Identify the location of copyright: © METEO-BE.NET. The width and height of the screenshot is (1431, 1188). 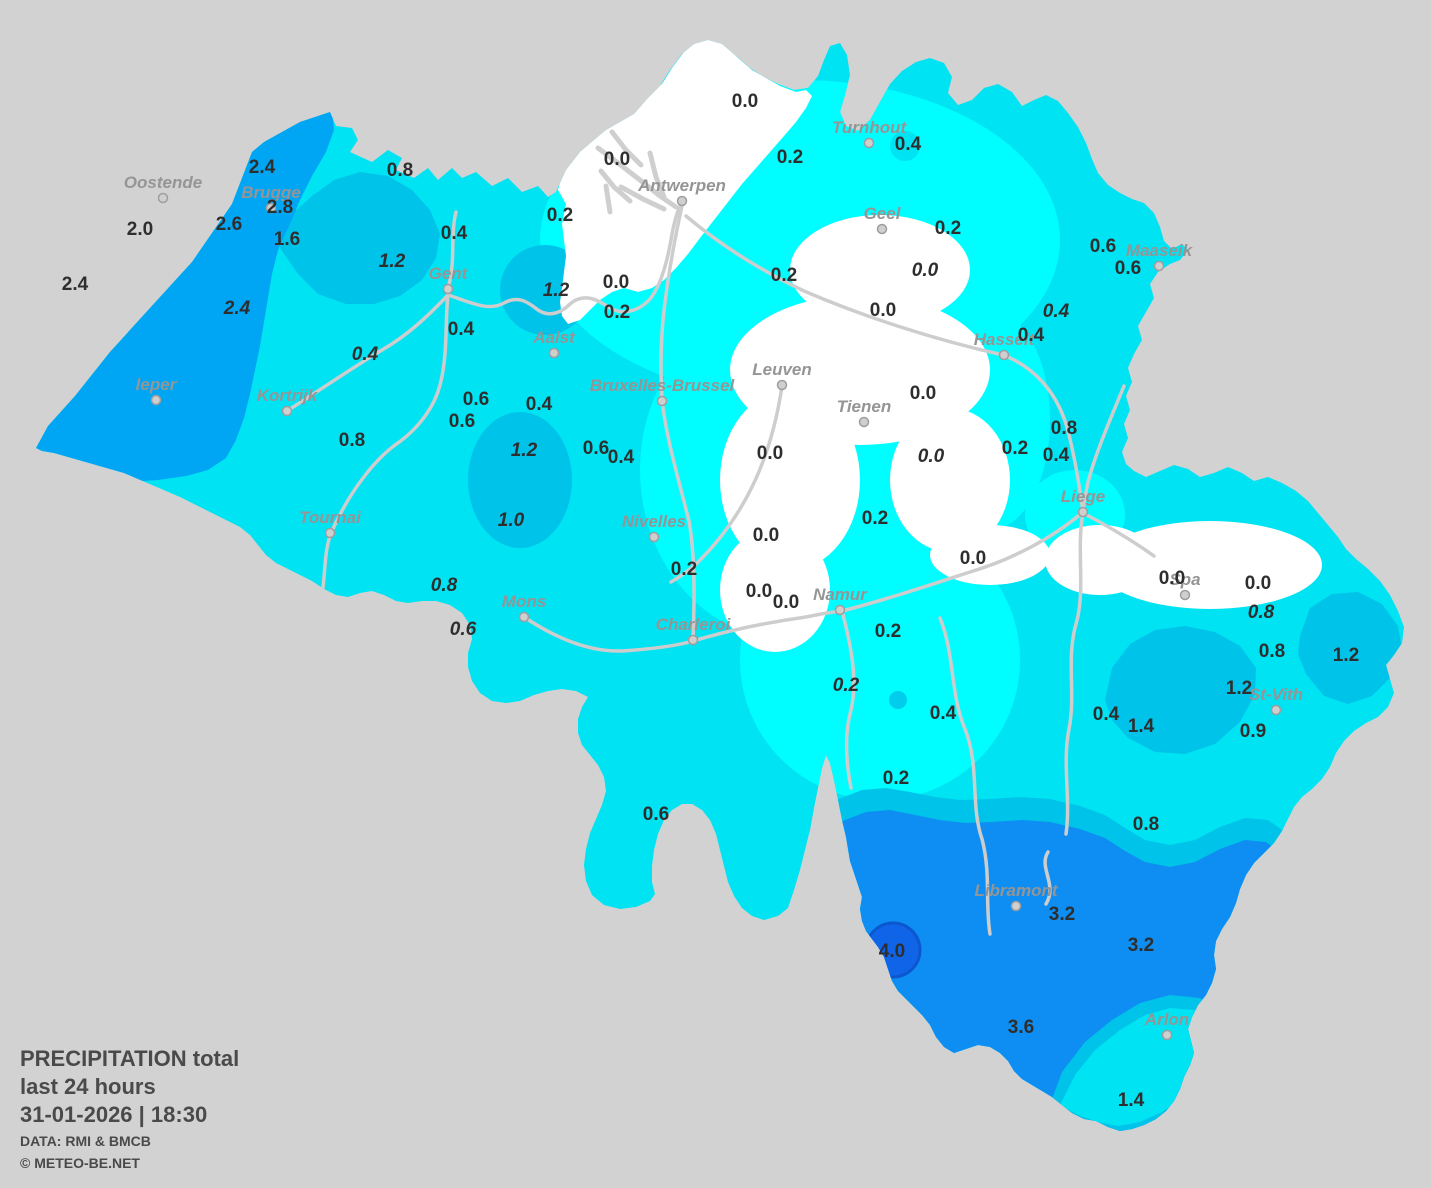
(80, 1163).